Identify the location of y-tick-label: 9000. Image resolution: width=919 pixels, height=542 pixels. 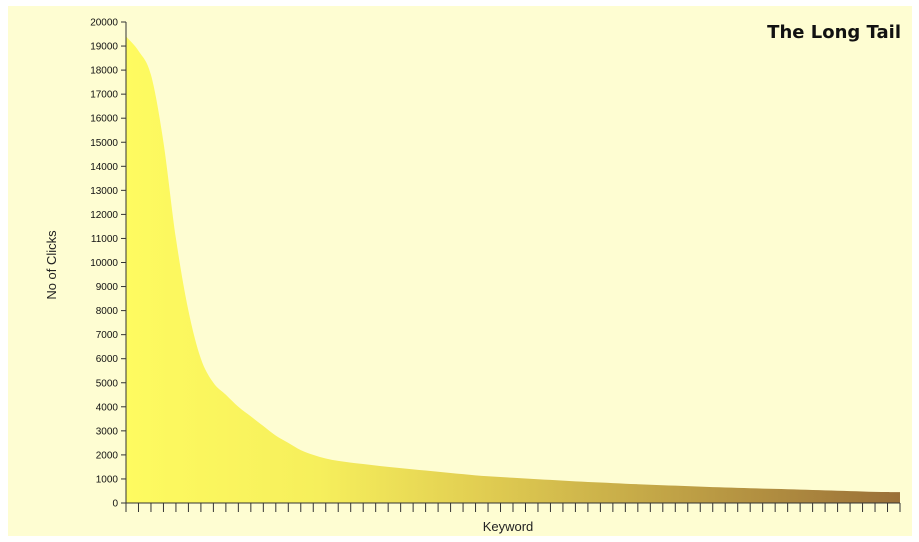
(107, 287).